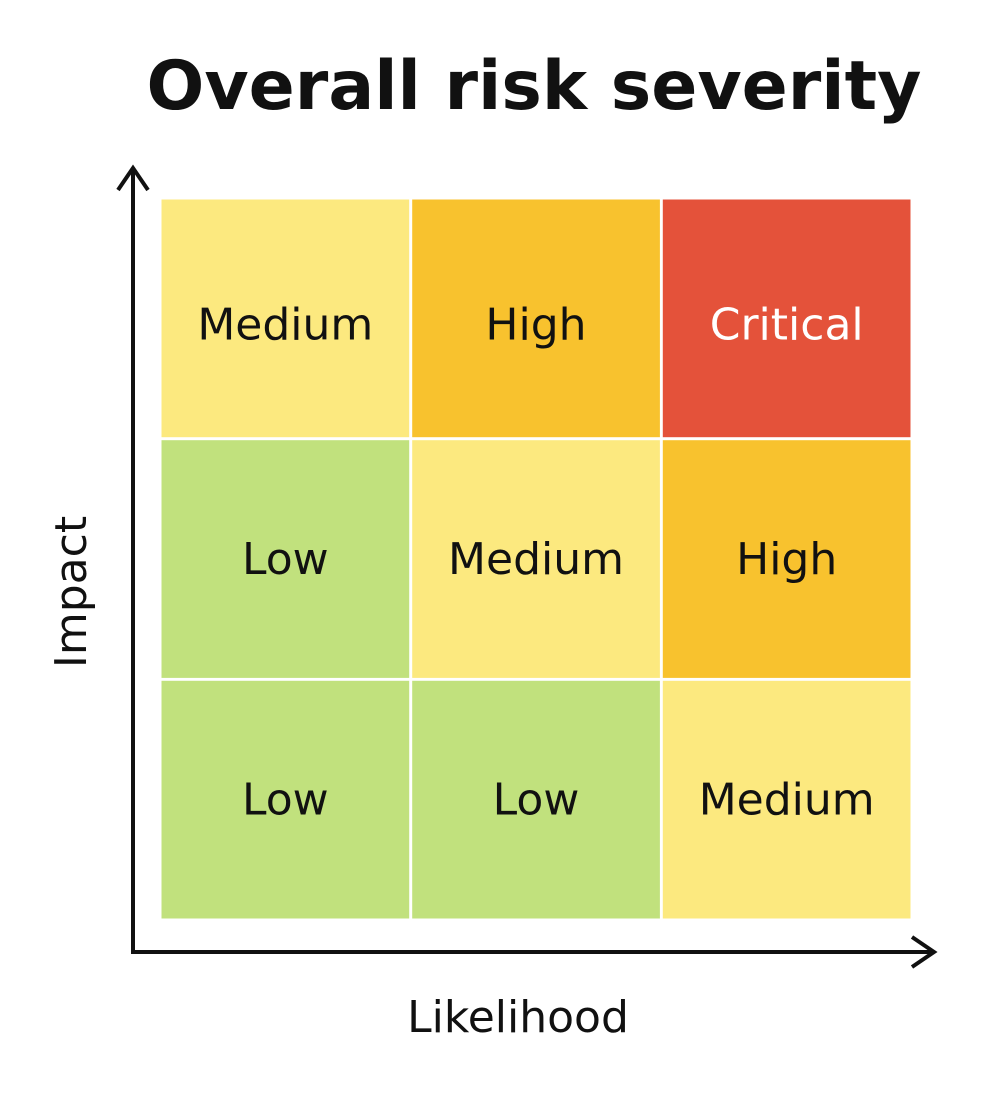  I want to click on matrix-cell-r3-c3, so click(786, 799).